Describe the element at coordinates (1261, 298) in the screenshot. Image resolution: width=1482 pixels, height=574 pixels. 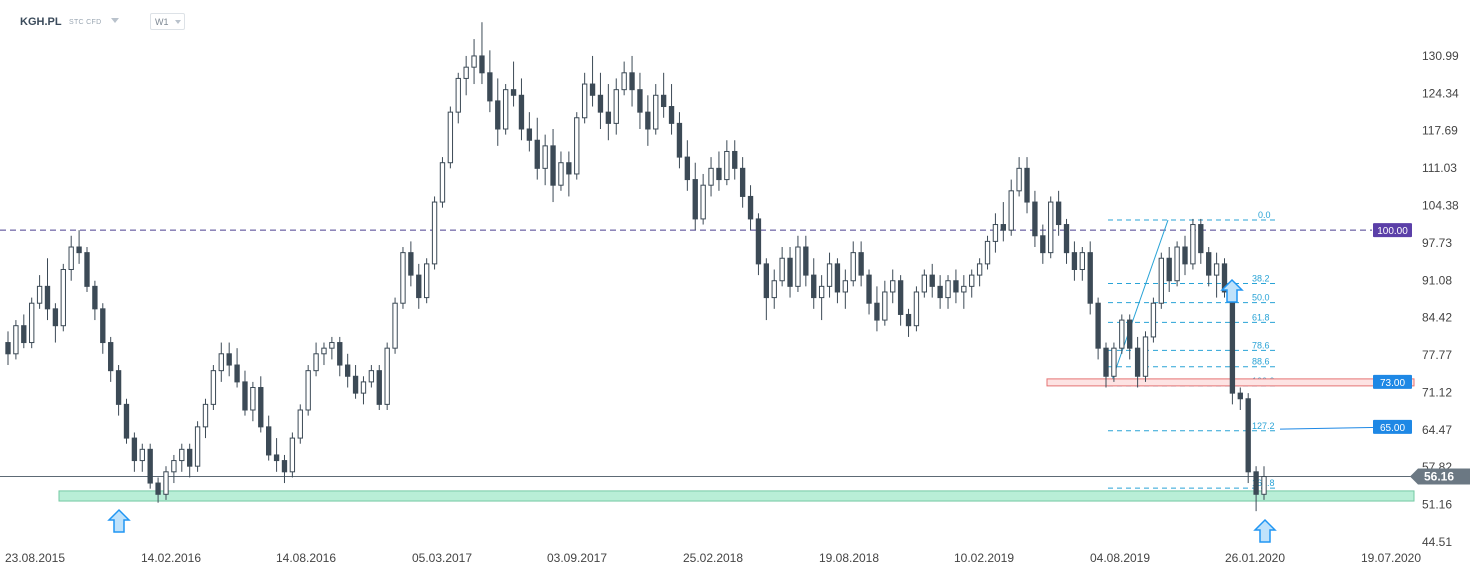
I see `fib-level-label: 50.0` at that location.